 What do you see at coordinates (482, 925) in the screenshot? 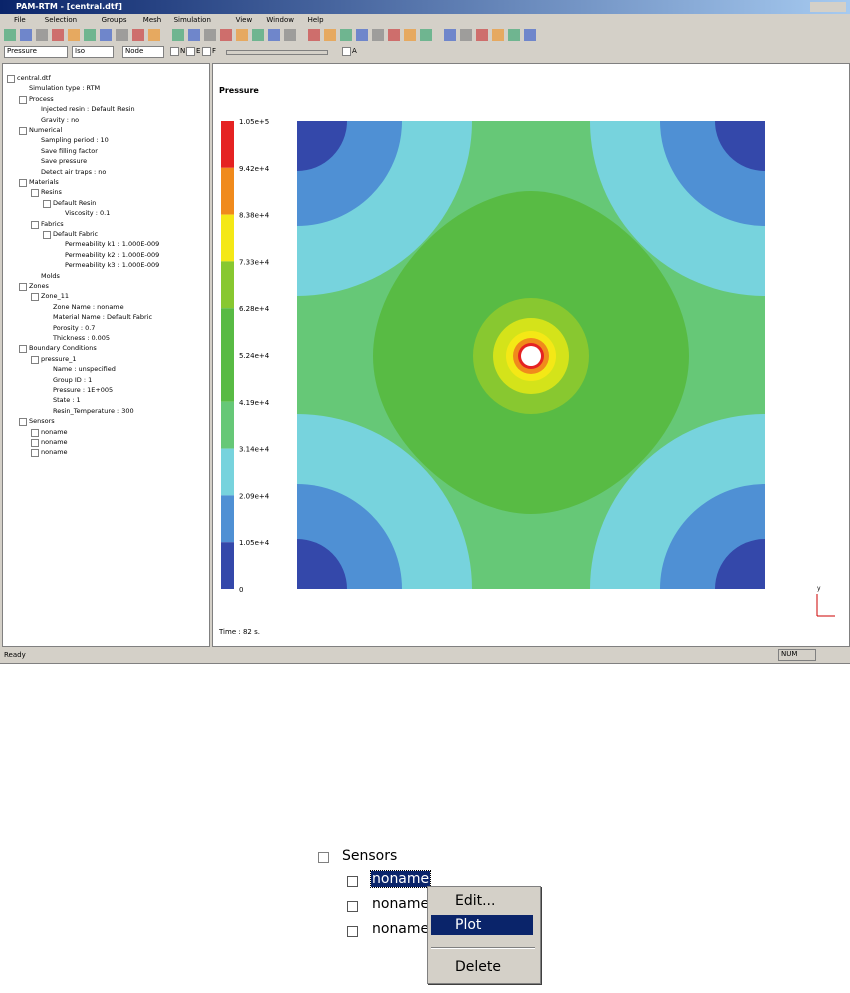
I see `menu-item: Plot` at bounding box center [482, 925].